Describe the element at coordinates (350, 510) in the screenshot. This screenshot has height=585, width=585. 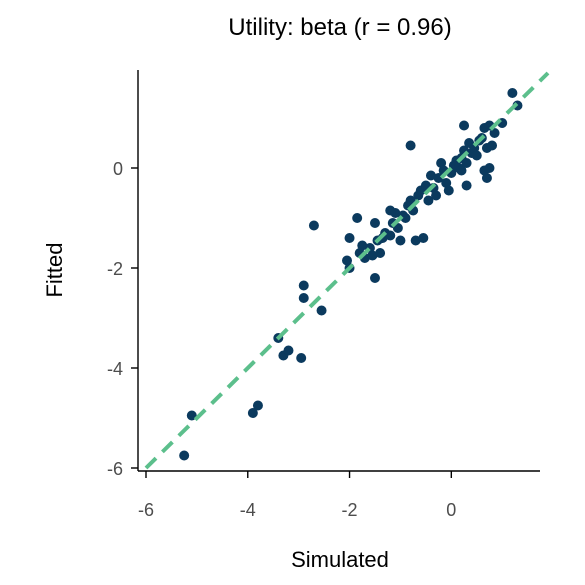
I see `x-tick-label: -2` at that location.